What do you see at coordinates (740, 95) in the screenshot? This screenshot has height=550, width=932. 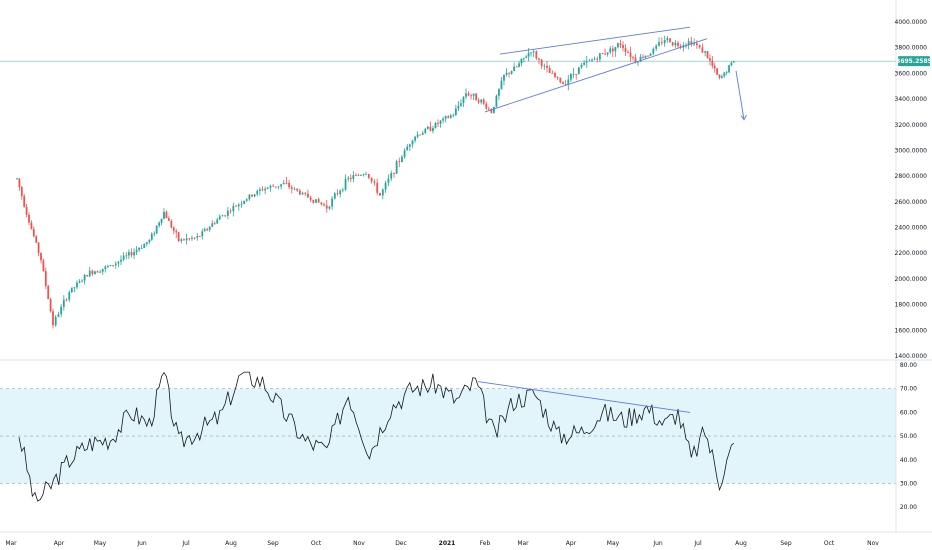 I see `breakdown-arrow` at bounding box center [740, 95].